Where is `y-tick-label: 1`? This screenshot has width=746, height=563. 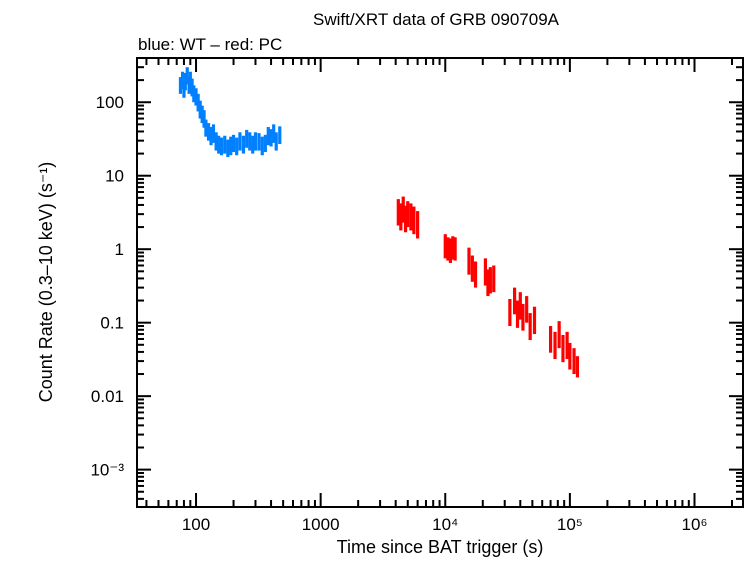
y-tick-label: 1 is located at coordinates (119, 249).